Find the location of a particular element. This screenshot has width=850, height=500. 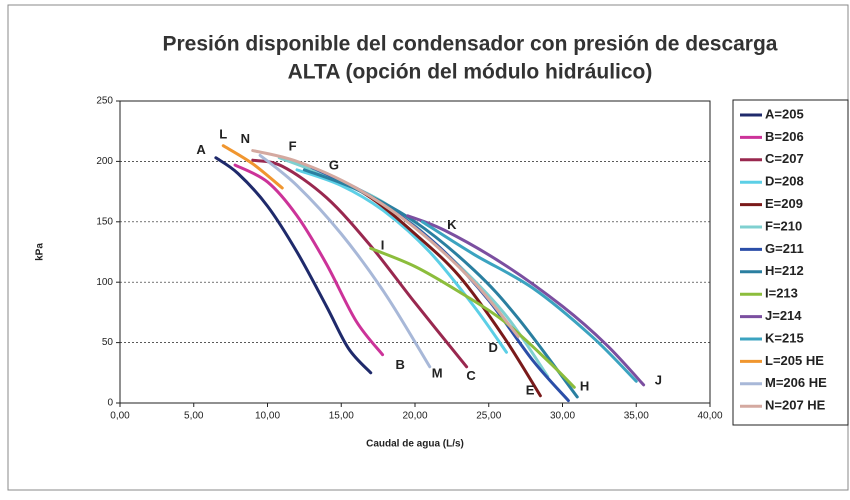

x-tick-label: 15,00 is located at coordinates (341, 416).